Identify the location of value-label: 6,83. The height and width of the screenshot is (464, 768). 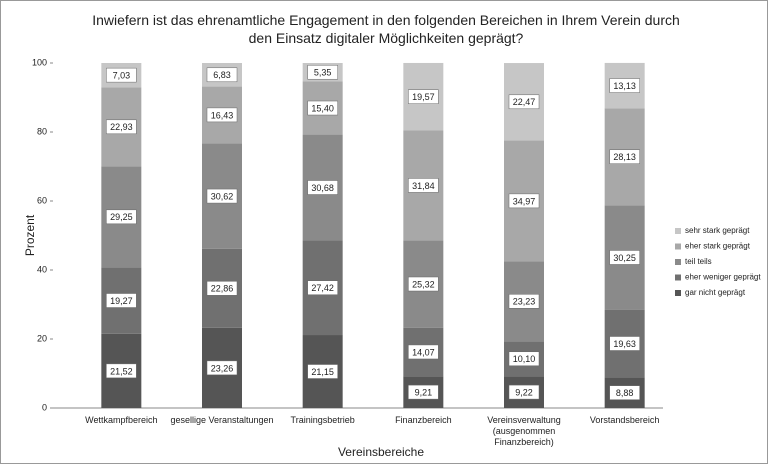
(222, 75).